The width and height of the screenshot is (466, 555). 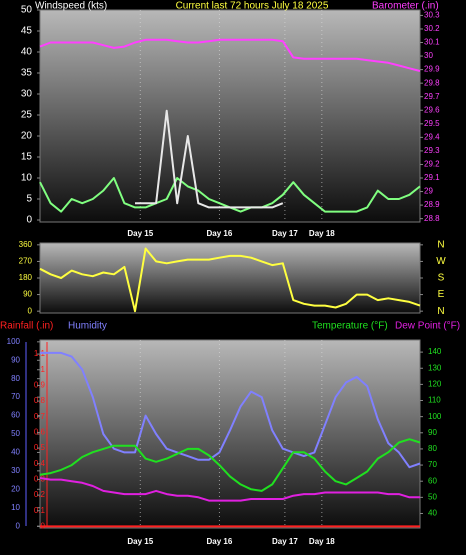 I want to click on y2-tick-label: 50, so click(x=432, y=496).